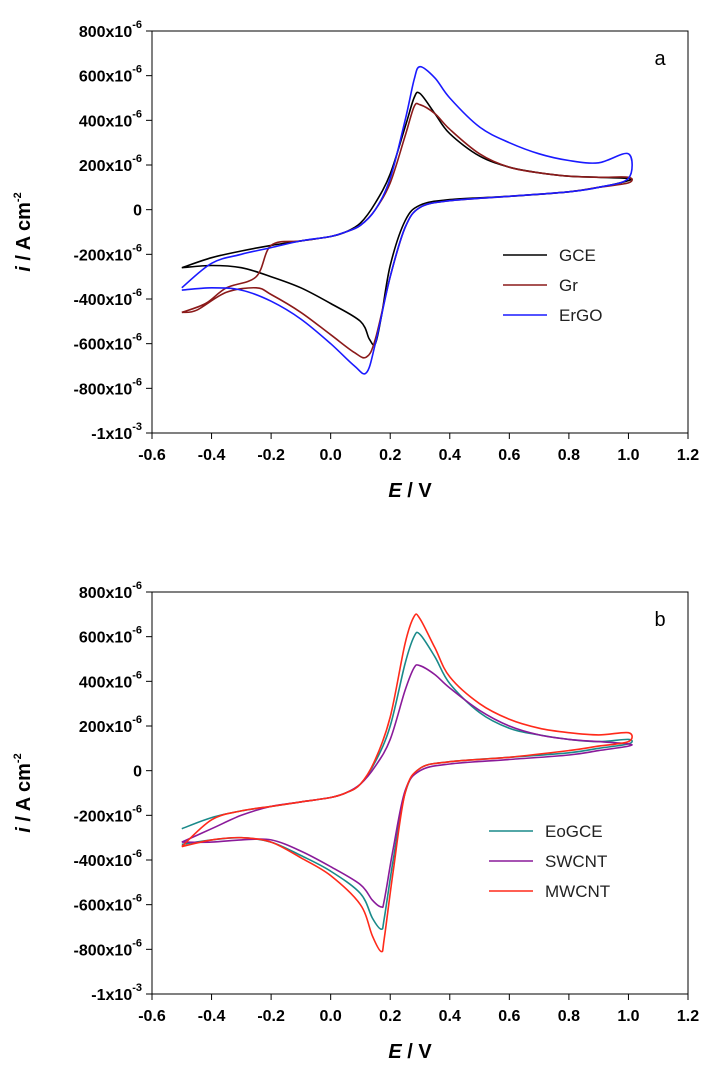 This screenshot has height=1067, width=710. What do you see at coordinates (580, 315) in the screenshot?
I see `legend-label-ergo: ErGO` at bounding box center [580, 315].